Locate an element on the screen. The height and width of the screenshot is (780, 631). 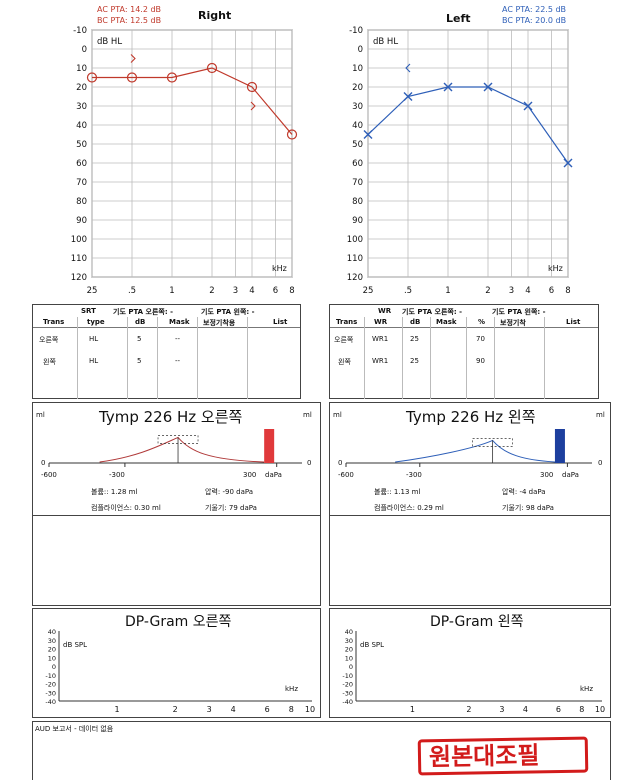
tymp-right-gradient: 기울기: 79 daPa is located at coordinates (231, 508).